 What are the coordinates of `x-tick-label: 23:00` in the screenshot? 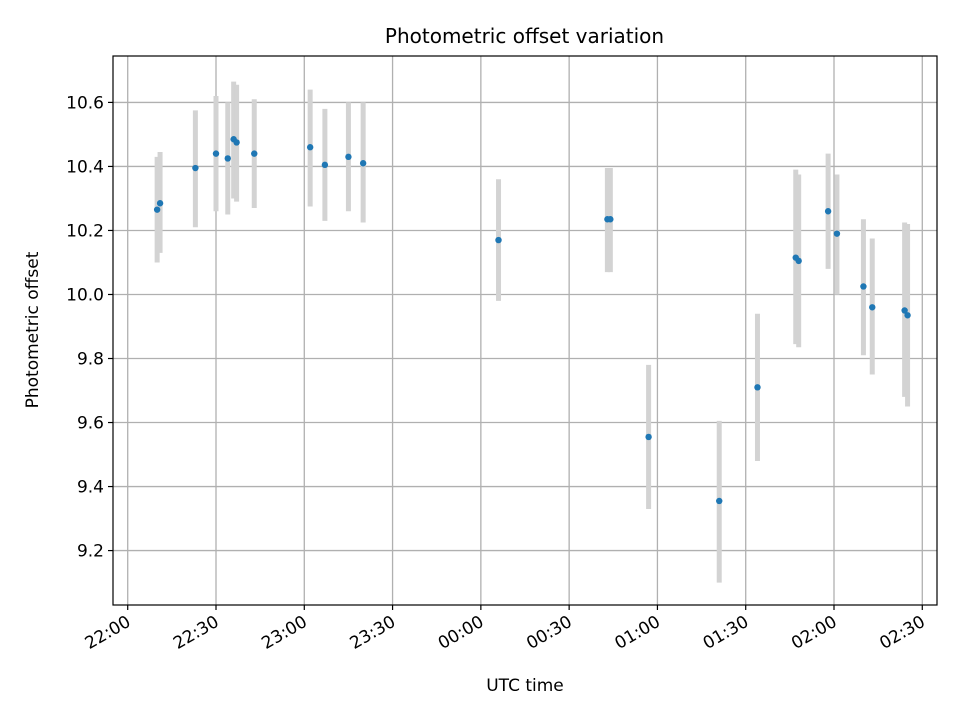 It's located at (284, 633).